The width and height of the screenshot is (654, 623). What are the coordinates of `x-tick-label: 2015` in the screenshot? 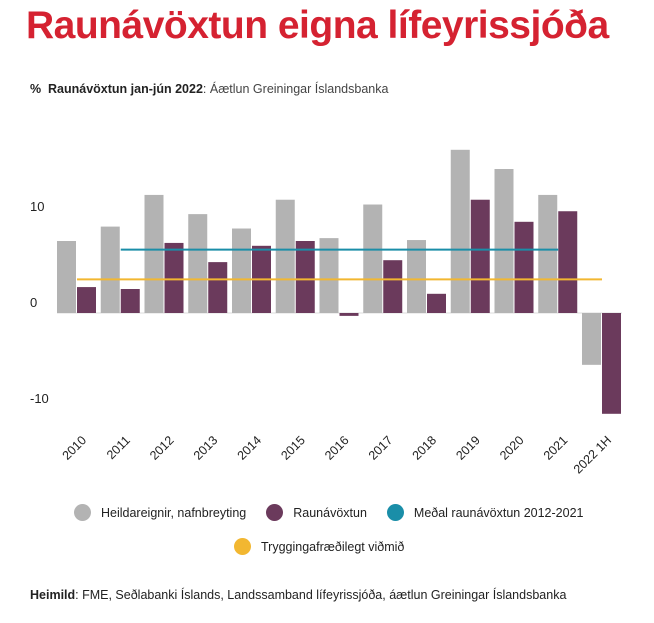 It's located at (293, 448).